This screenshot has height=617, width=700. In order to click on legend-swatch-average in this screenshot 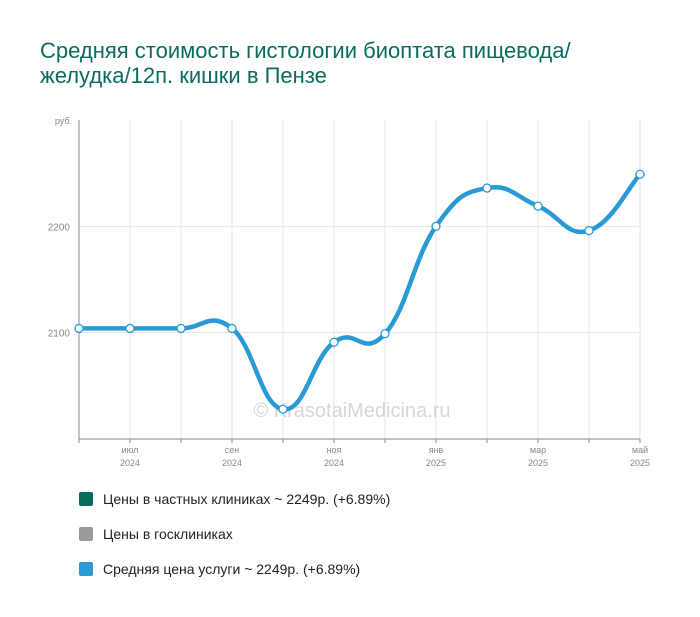, I will do `click(86, 569)`.